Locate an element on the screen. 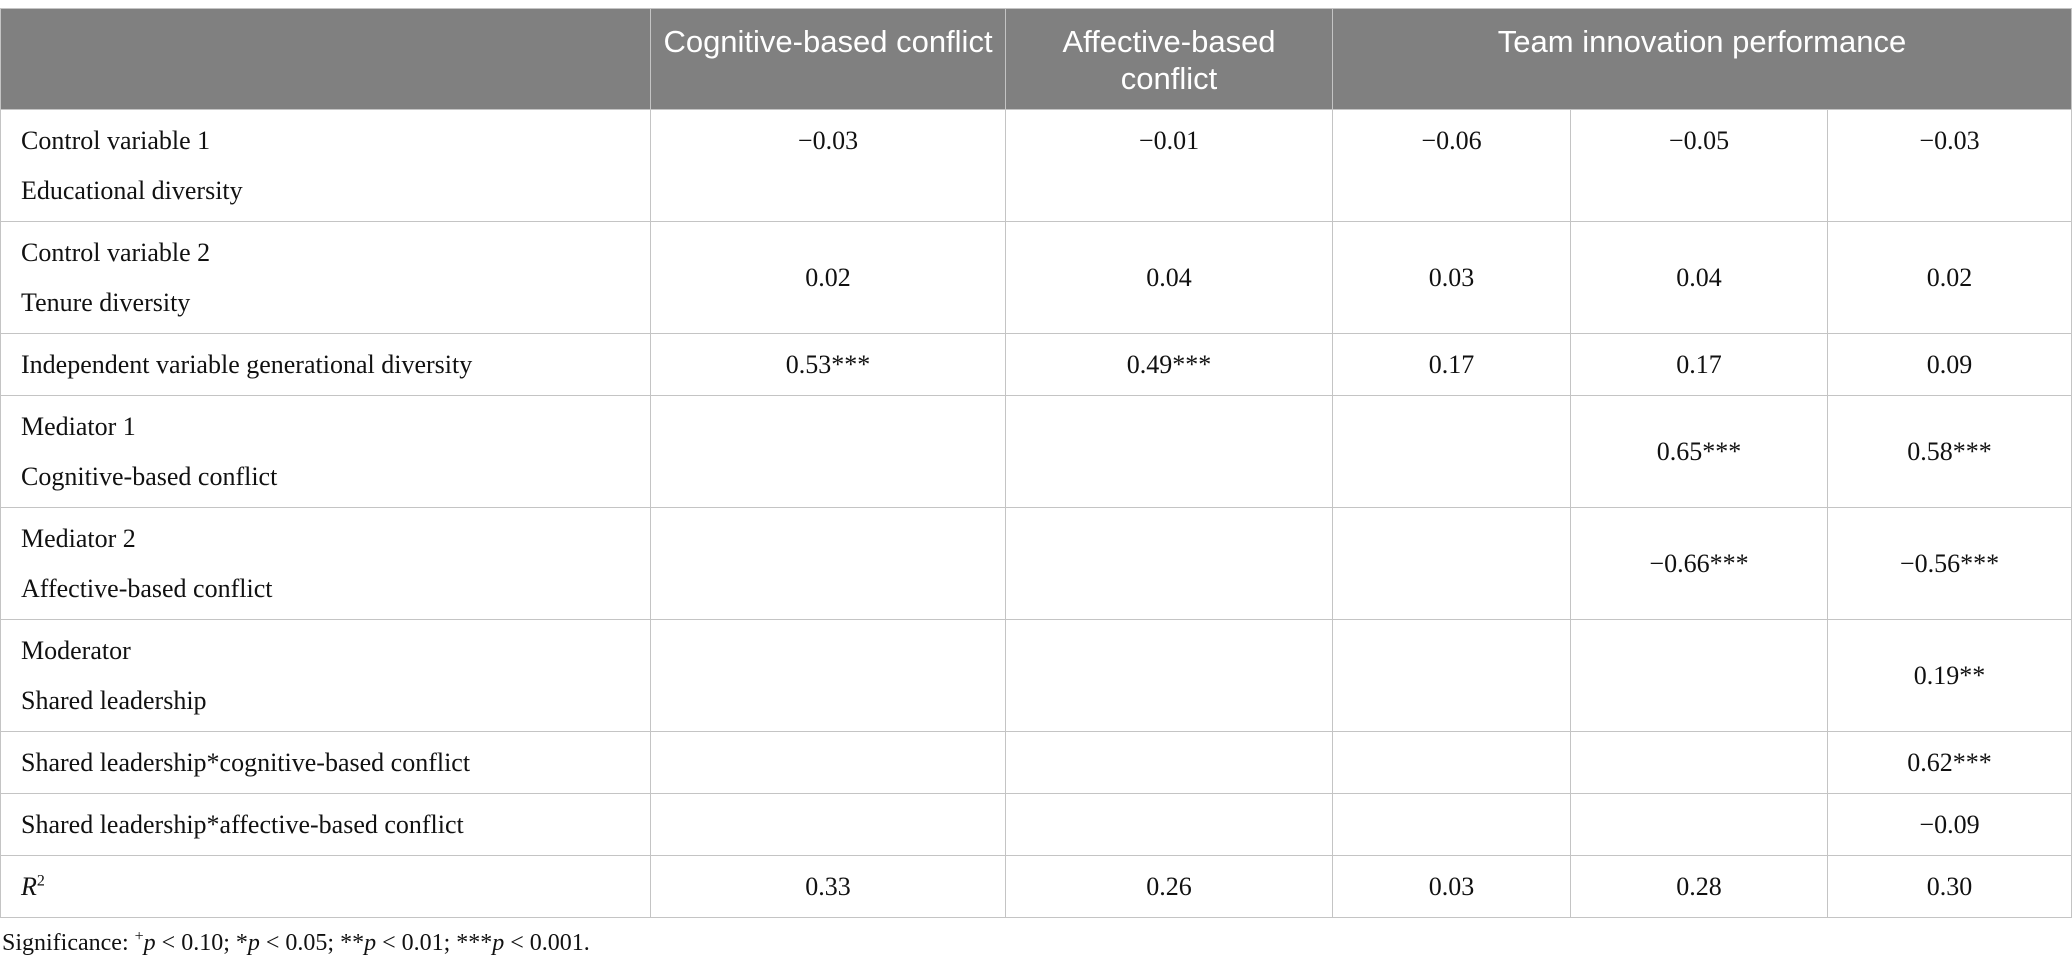 Image resolution: width=2072 pixels, height=976 pixels. header-cognitive-conflict: Cognitive-based conflict is located at coordinates (828, 59).